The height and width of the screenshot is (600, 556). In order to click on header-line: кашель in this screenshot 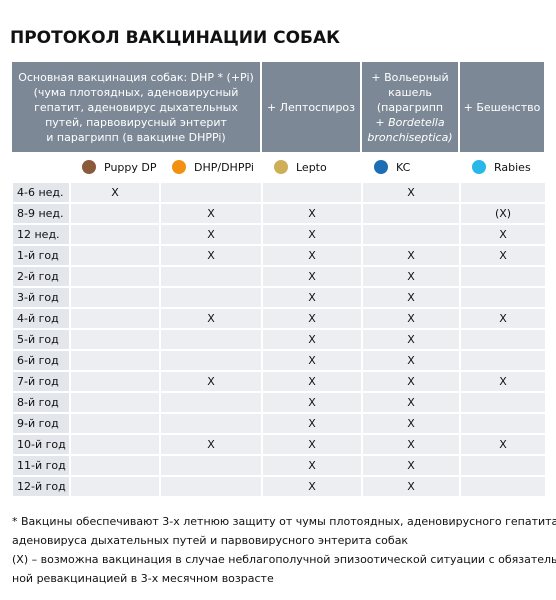, I will do `click(410, 92)`.